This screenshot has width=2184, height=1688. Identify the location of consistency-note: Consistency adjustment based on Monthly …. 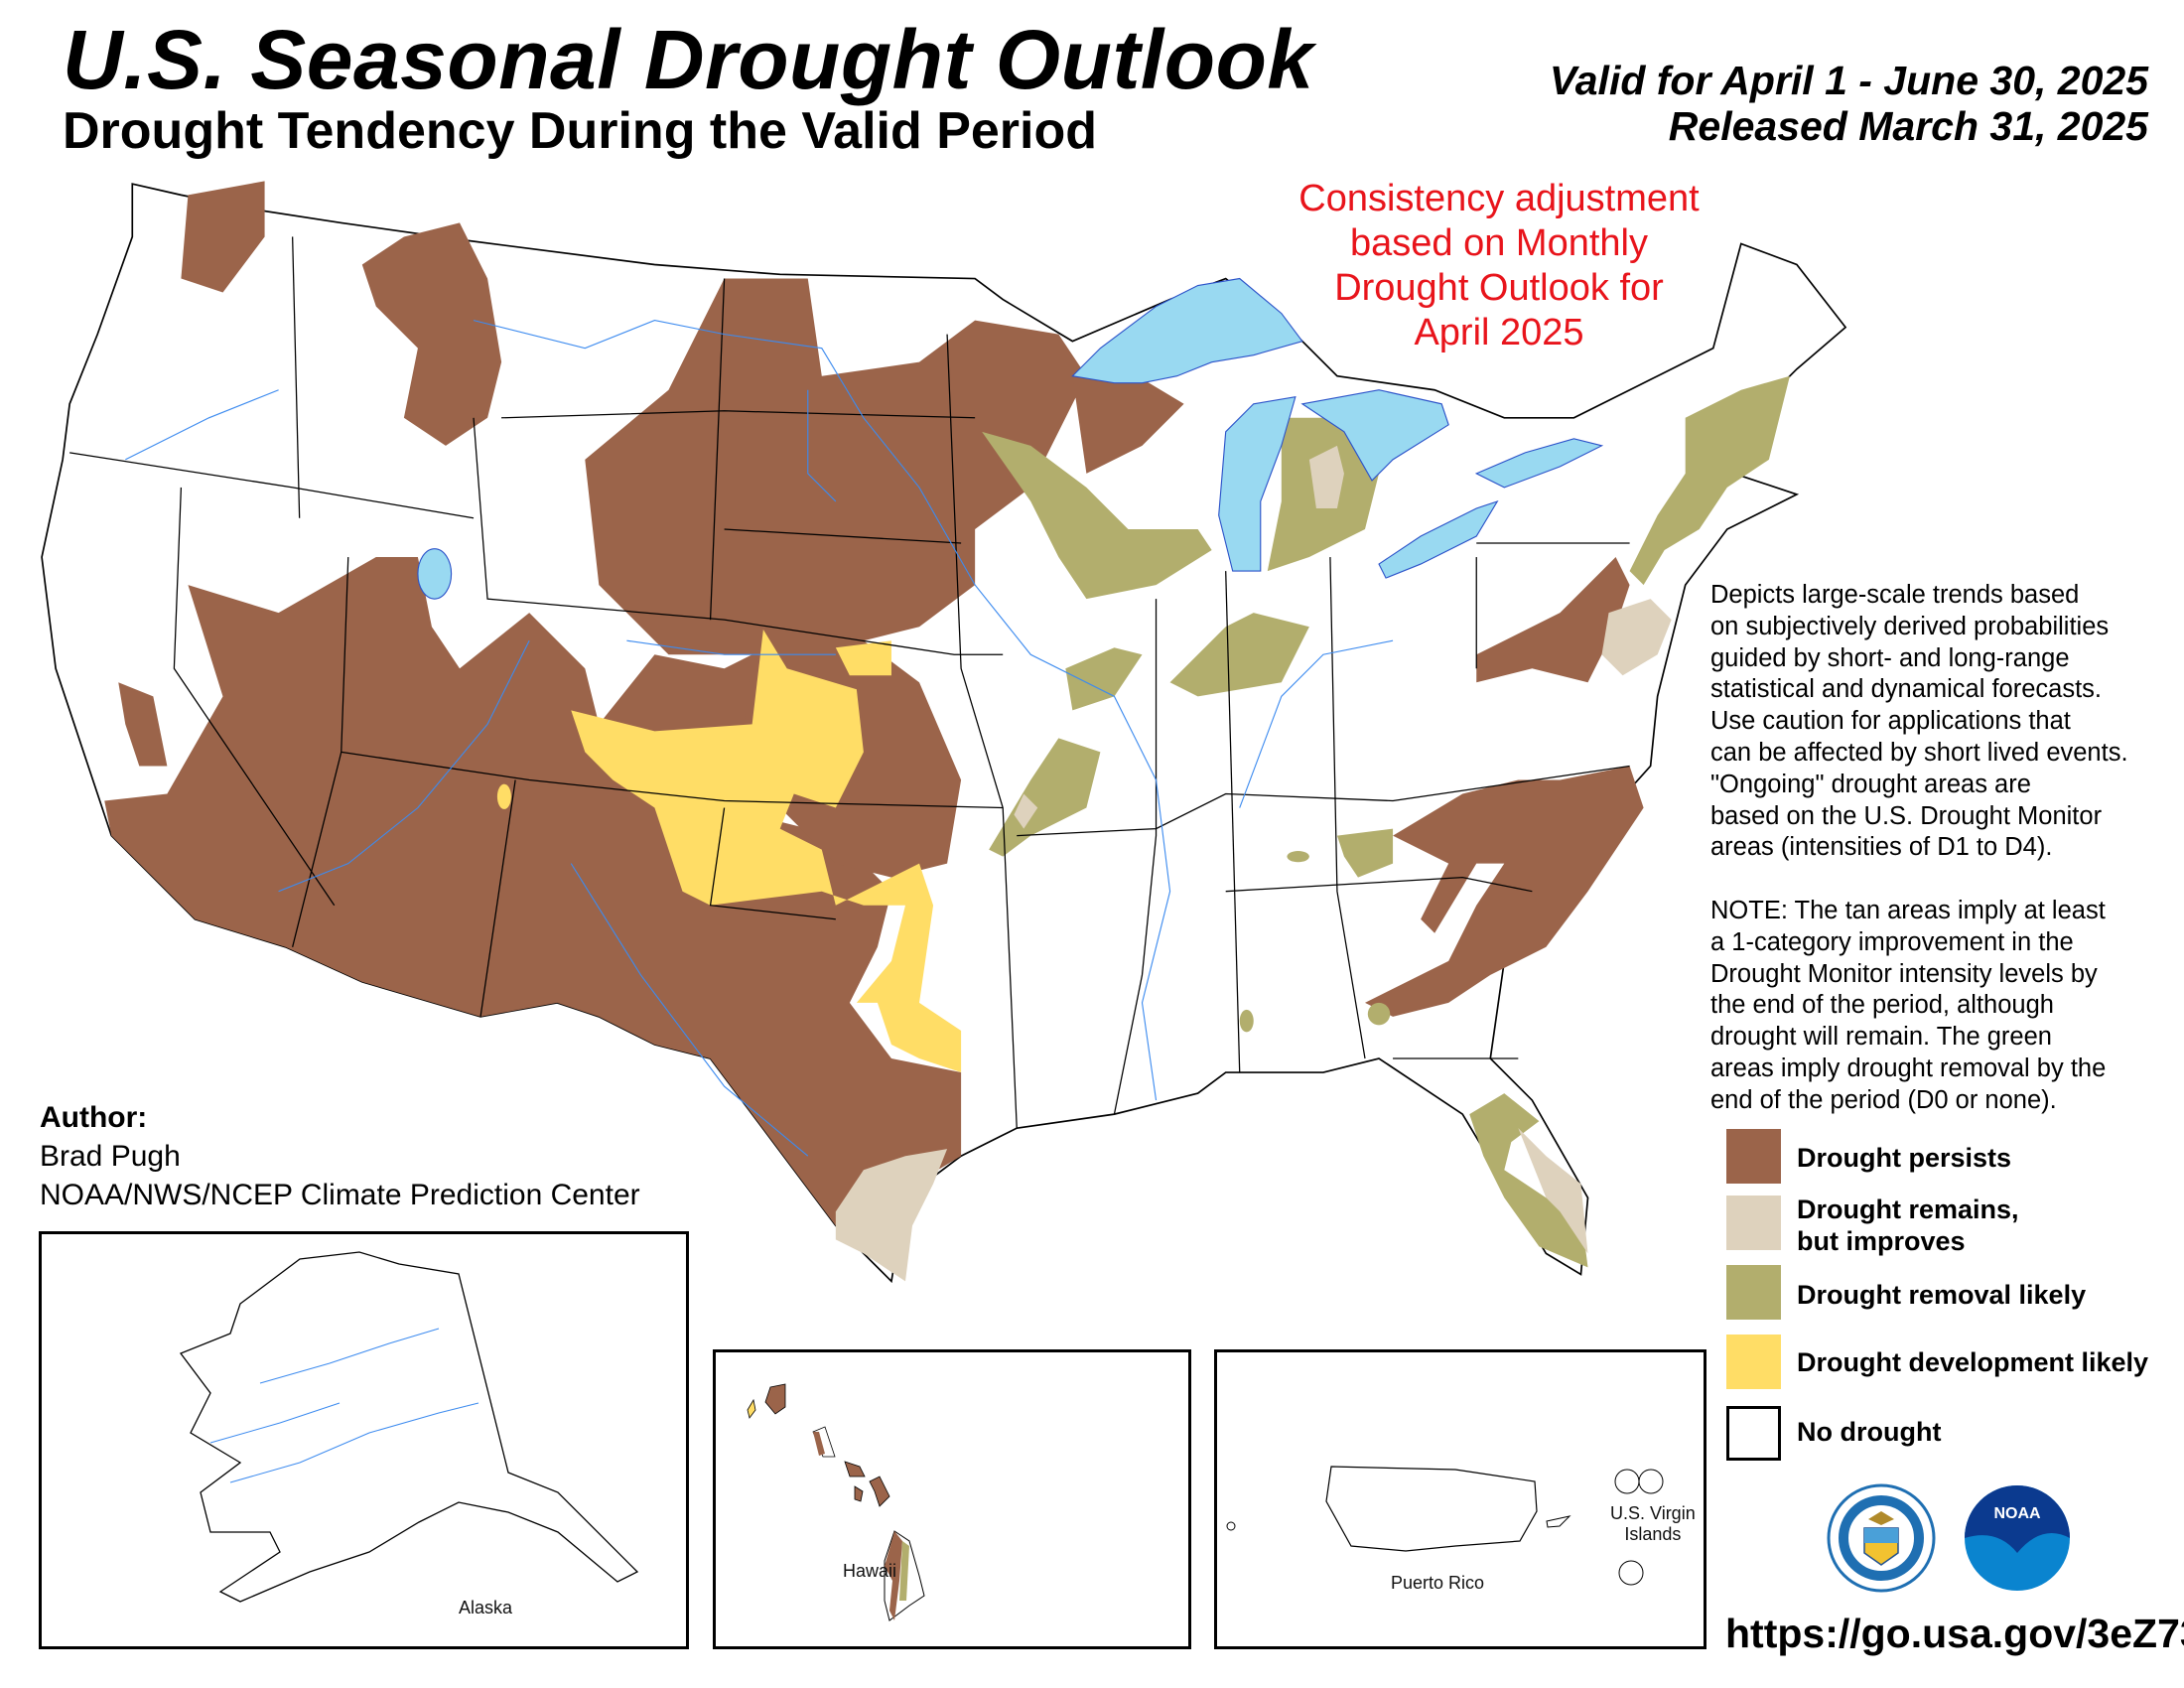
(1499, 266).